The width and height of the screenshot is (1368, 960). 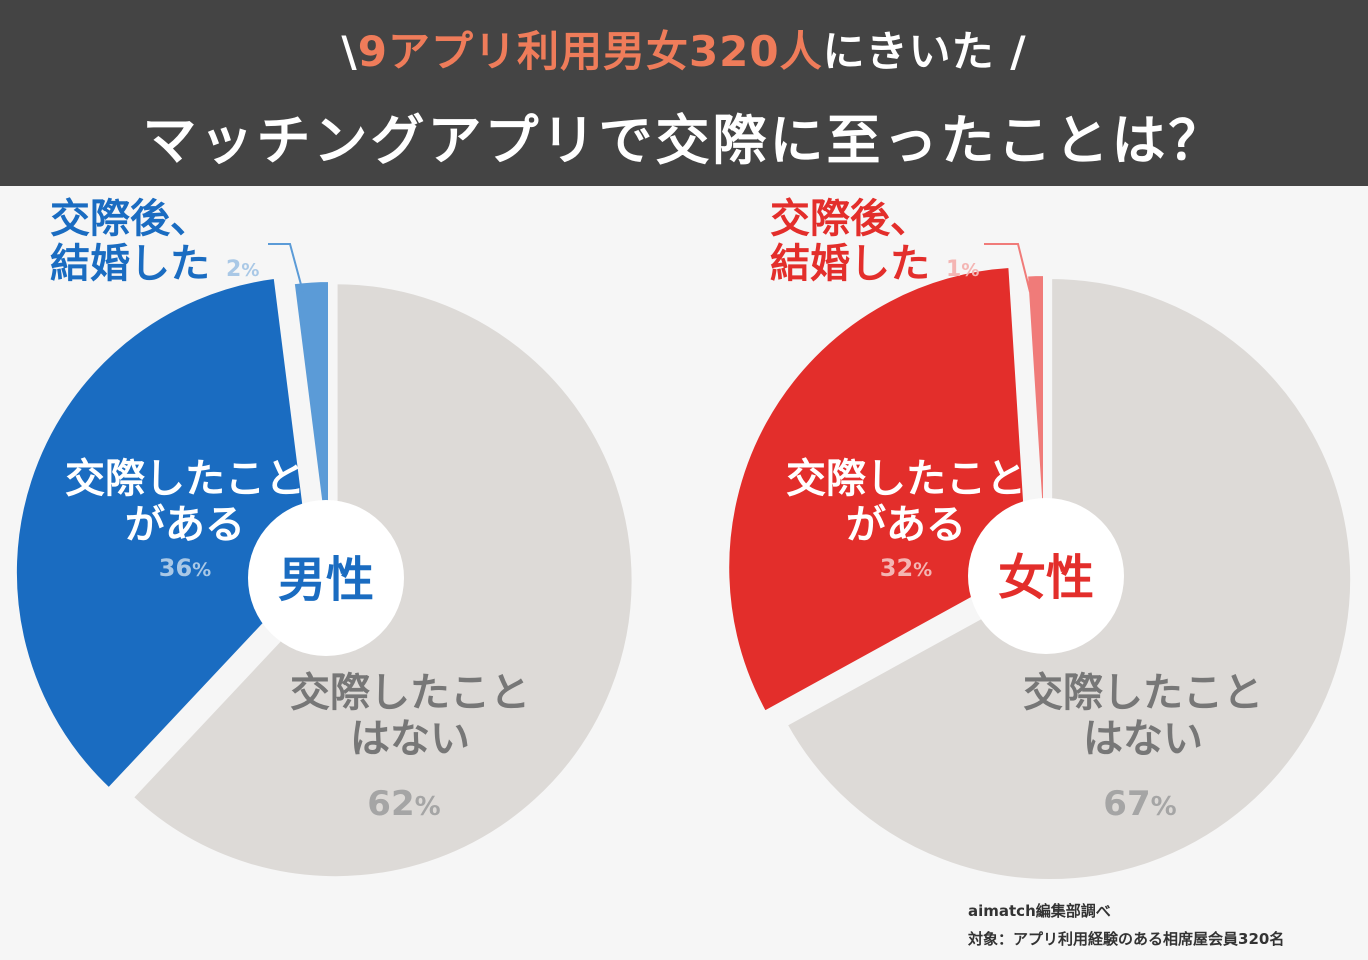 What do you see at coordinates (906, 525) in the screenshot?
I see `female-had-label-line2: がある` at bounding box center [906, 525].